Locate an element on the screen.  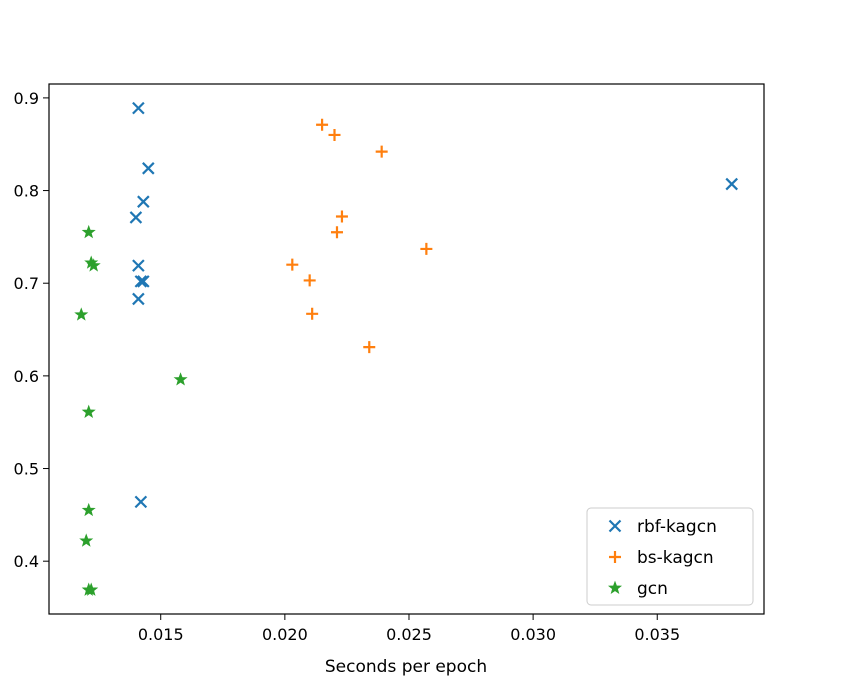
y-tick-label: 0.4 is located at coordinates (26, 561).